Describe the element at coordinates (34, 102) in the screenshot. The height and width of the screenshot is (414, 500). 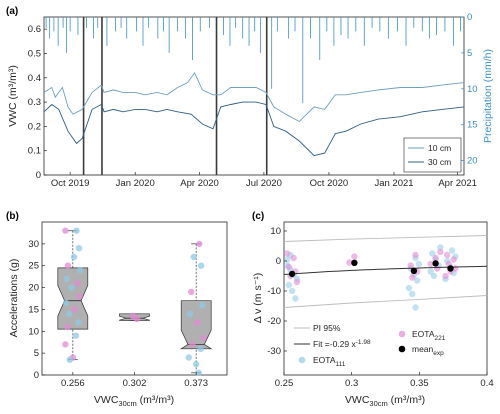
I see `y-tick-label: 0.3` at that location.